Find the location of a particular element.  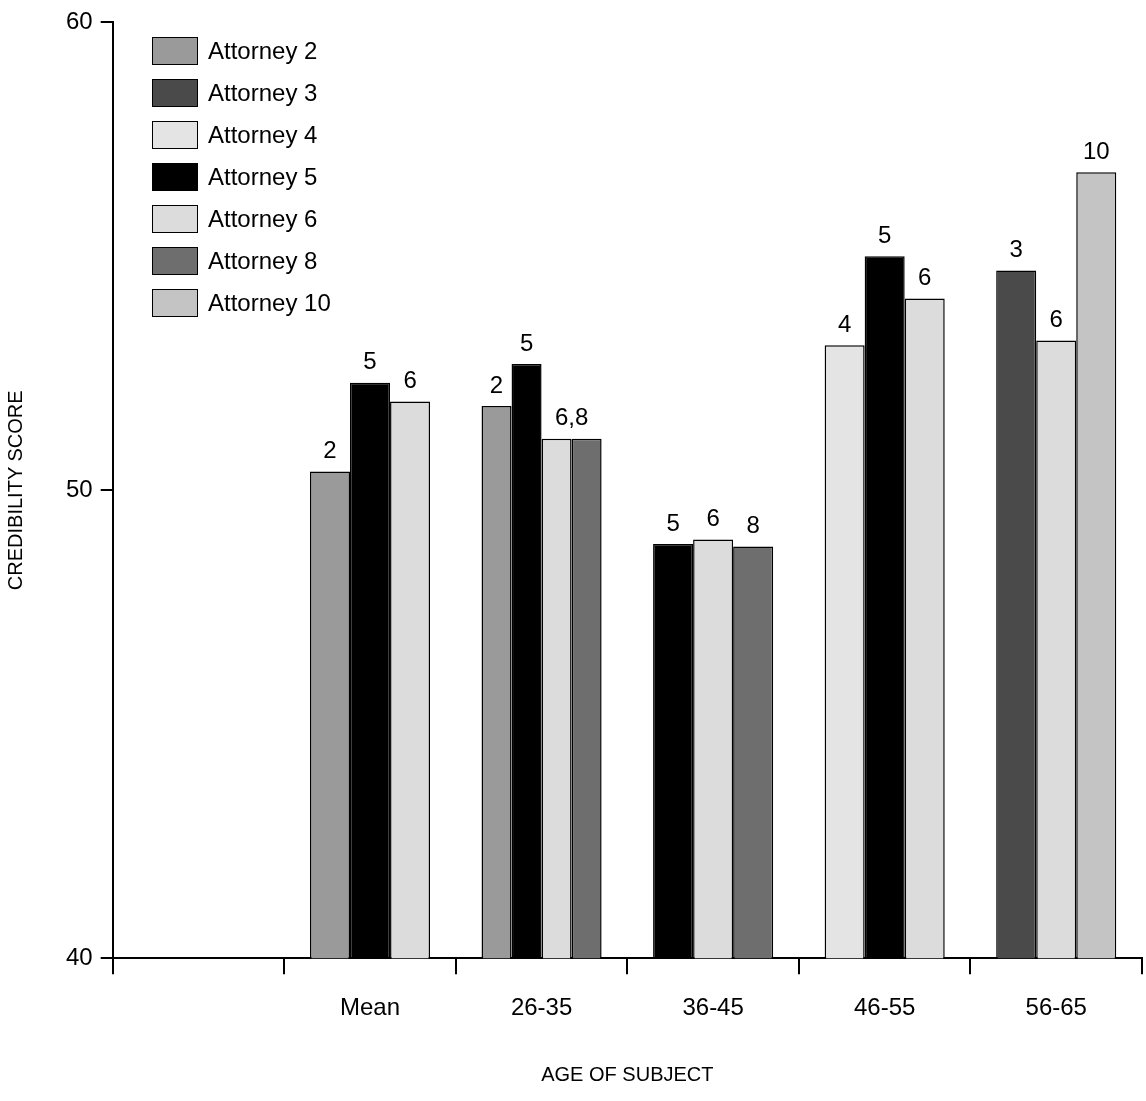

legend-label: Attorney 8 is located at coordinates (263, 261).